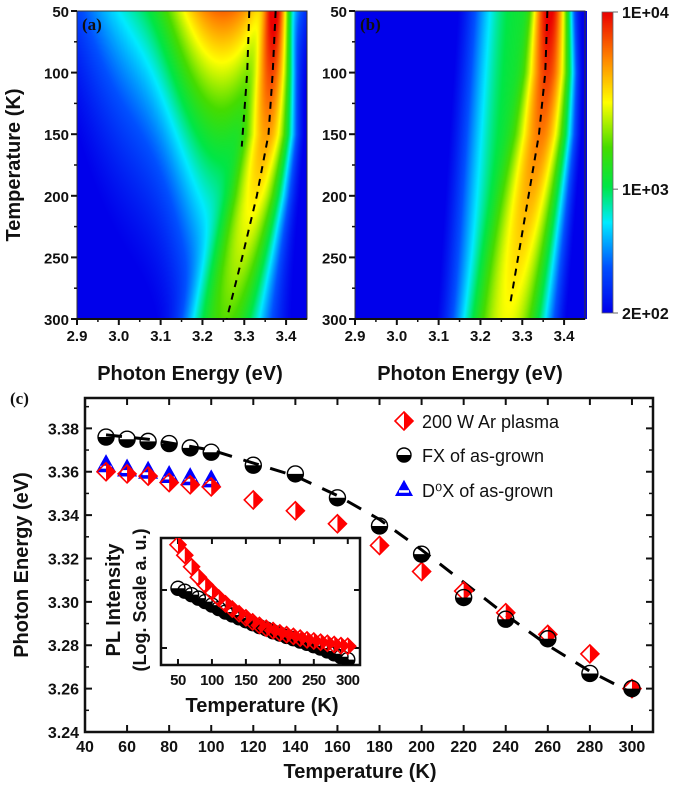 Image resolution: width=685 pixels, height=785 pixels. Describe the element at coordinates (421, 747) in the screenshot. I see `x-tick-label: 200` at that location.